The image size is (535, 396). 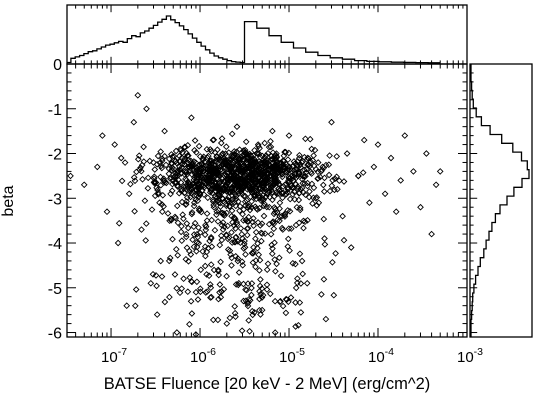 What do you see at coordinates (271, 34) in the screenshot?
I see `top-histogram-ticks` at bounding box center [271, 34].